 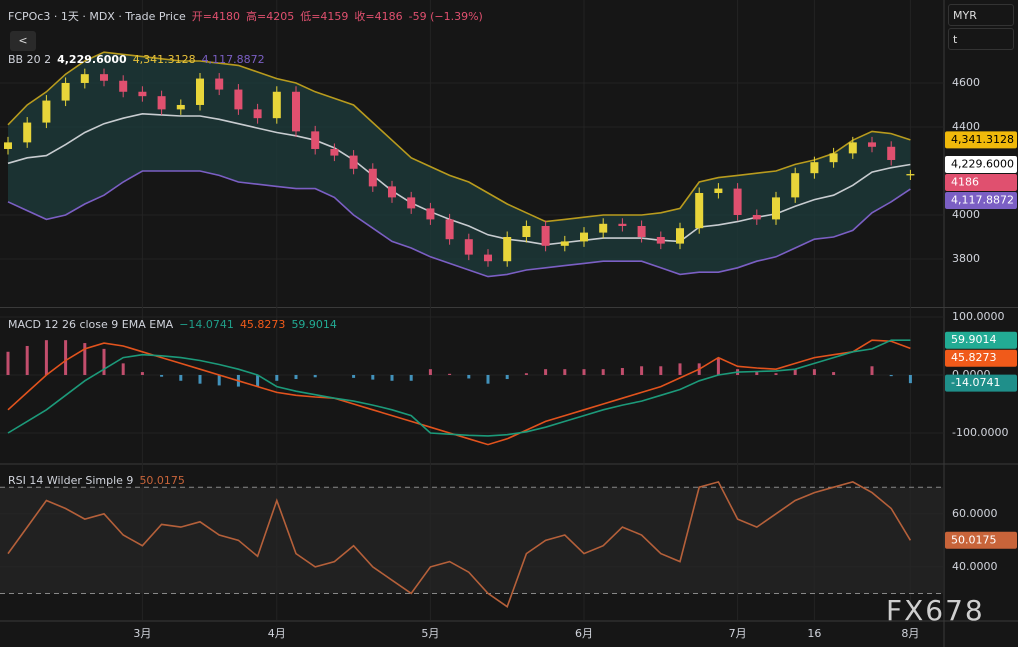 What do you see at coordinates (206, 324) in the screenshot?
I see `legend-value: −14.0741` at bounding box center [206, 324].